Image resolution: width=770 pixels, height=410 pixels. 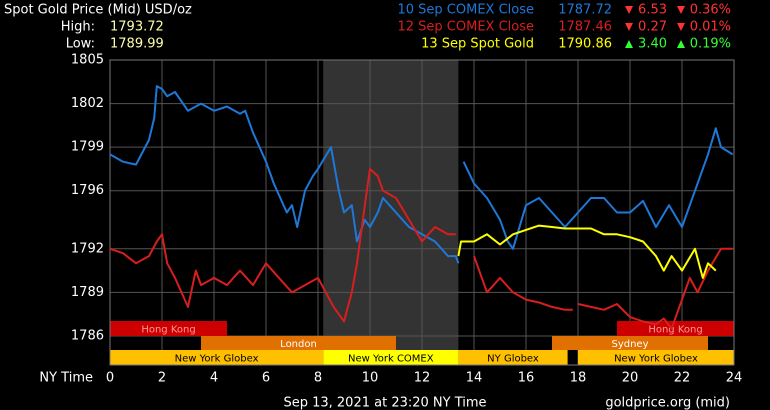 What do you see at coordinates (466, 27) in the screenshot?
I see `legend-name: 12 Sep COMEX Close` at bounding box center [466, 27].